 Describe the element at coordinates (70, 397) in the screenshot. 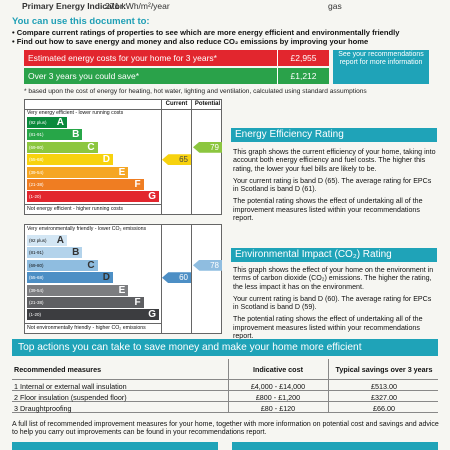

I see `measure-cell: 2 Floor insulation (suspended floor)` at that location.